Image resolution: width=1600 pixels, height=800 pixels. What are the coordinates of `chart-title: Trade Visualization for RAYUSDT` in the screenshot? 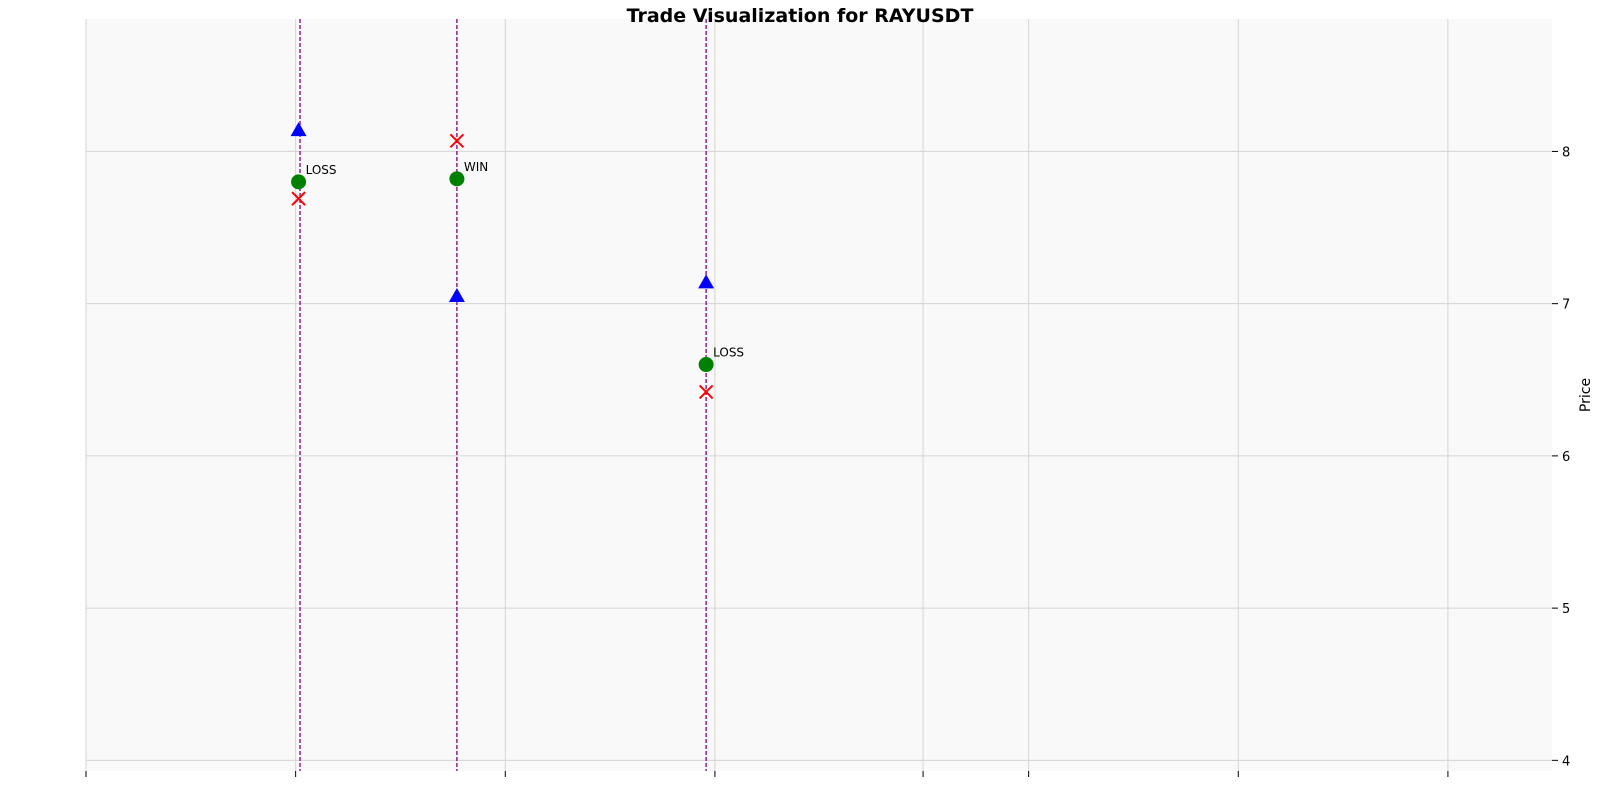 It's located at (800, 16).